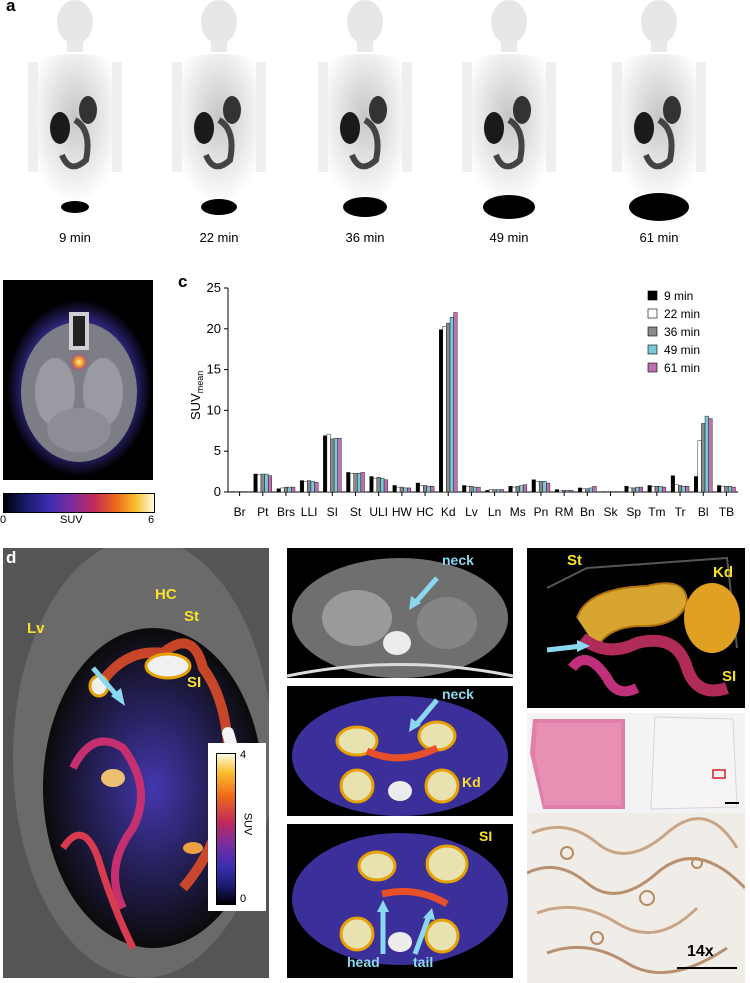 This screenshot has width=750, height=983. What do you see at coordinates (636, 628) in the screenshot?
I see `volume-render-image: St Kd SI` at bounding box center [636, 628].